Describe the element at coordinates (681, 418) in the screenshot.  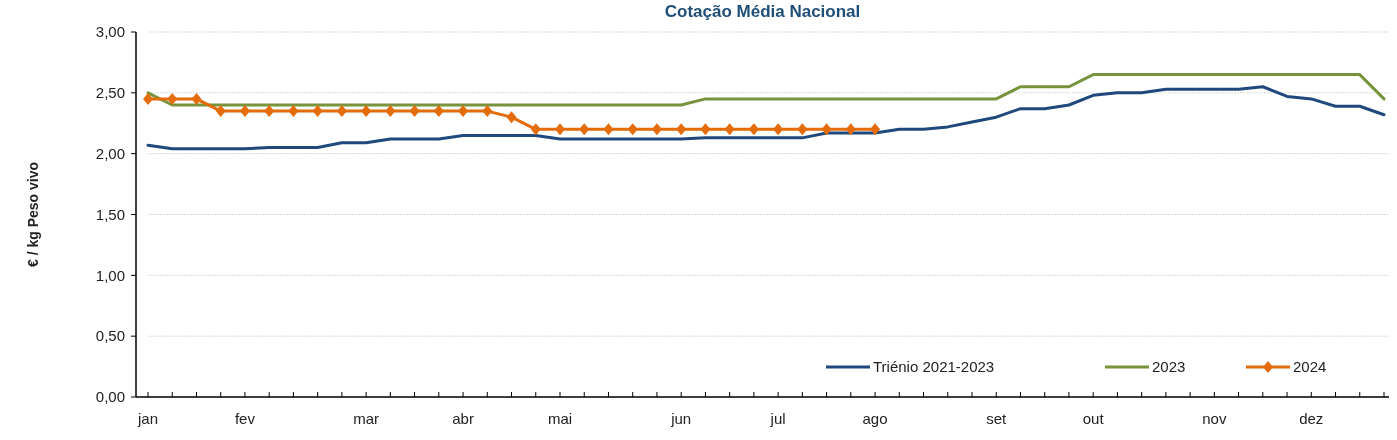
I see `x-tick-label: jun` at that location.